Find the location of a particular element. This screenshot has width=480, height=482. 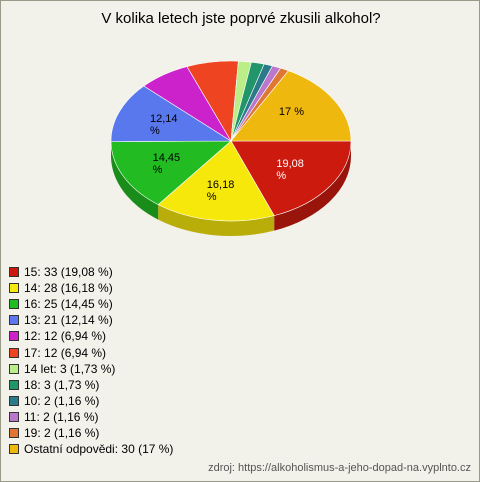

legend-label: 18: 3 (1,73 %) is located at coordinates (62, 384).